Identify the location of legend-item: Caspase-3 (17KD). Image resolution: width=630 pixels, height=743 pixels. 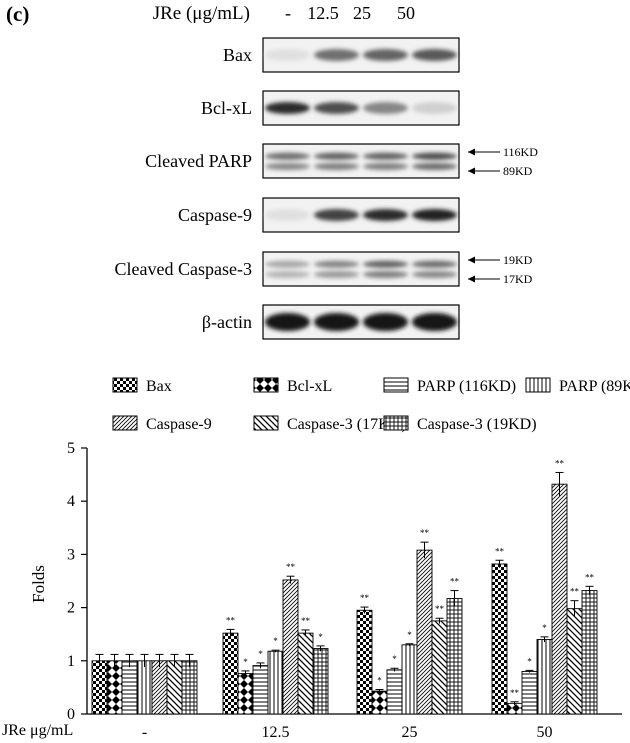
(330, 424).